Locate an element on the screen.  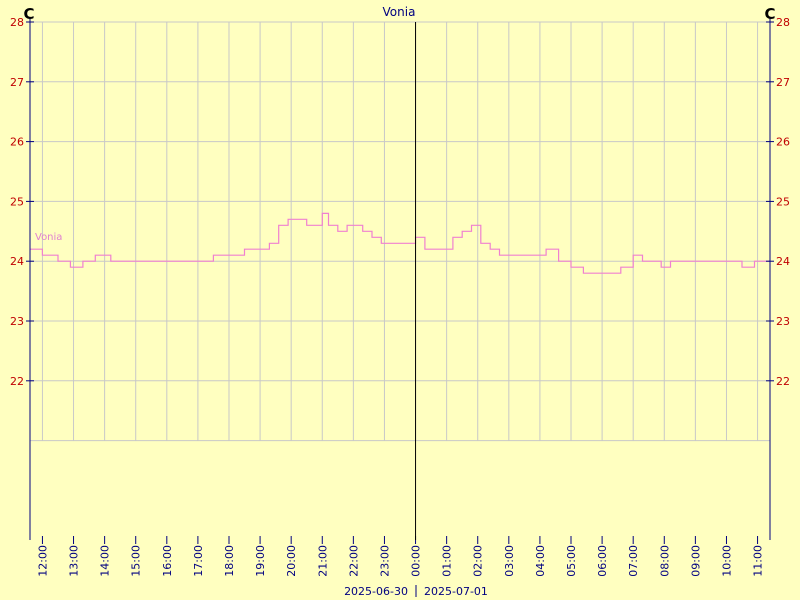
x-tick-label: 02:00 is located at coordinates (478, 561).